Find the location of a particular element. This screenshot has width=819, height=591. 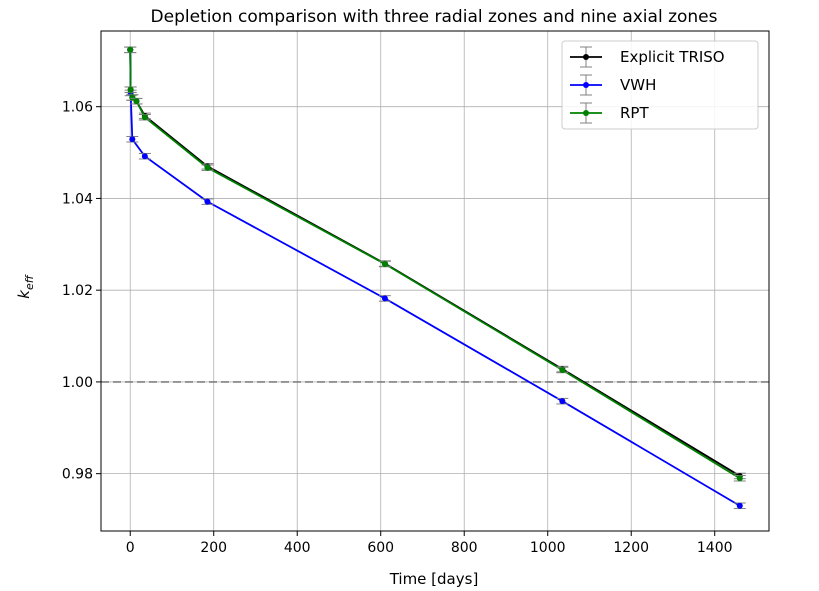

x-tick-label: 1400 is located at coordinates (715, 548).